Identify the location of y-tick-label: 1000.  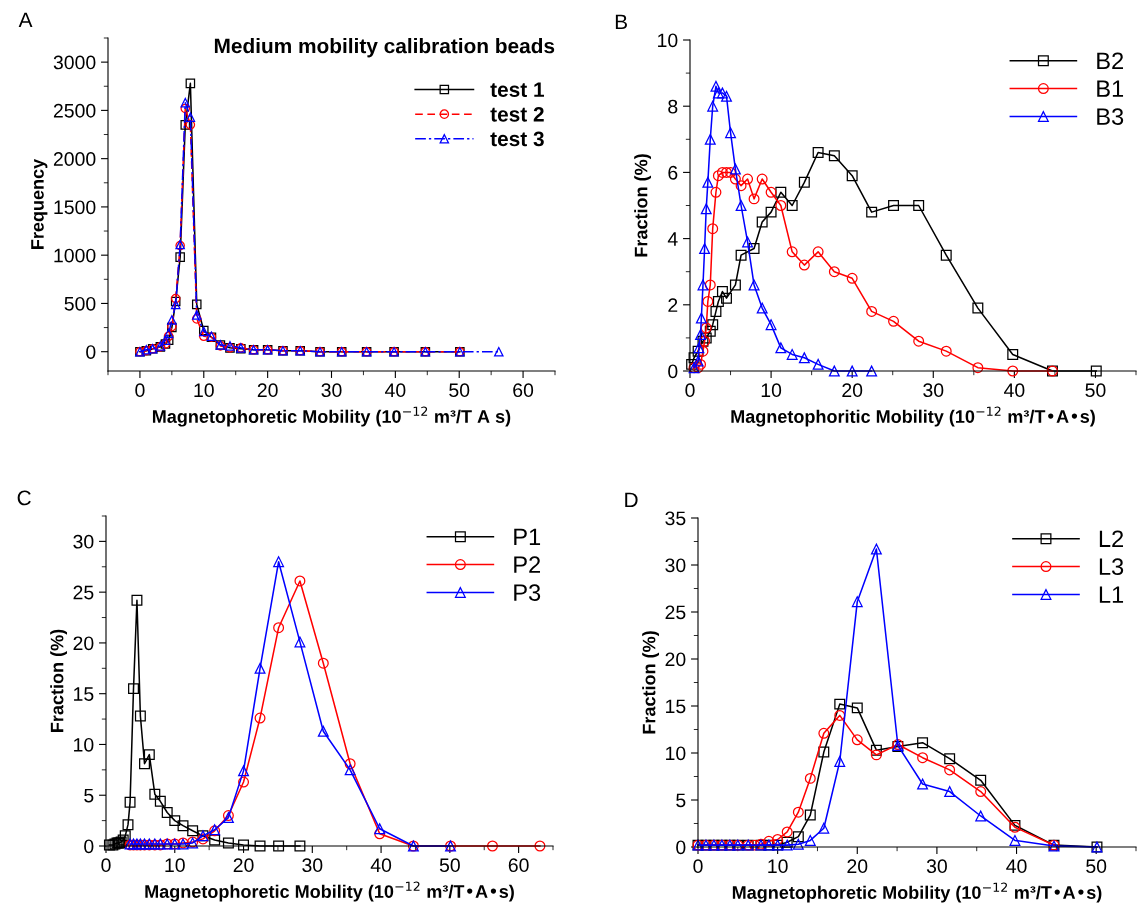
(75, 255).